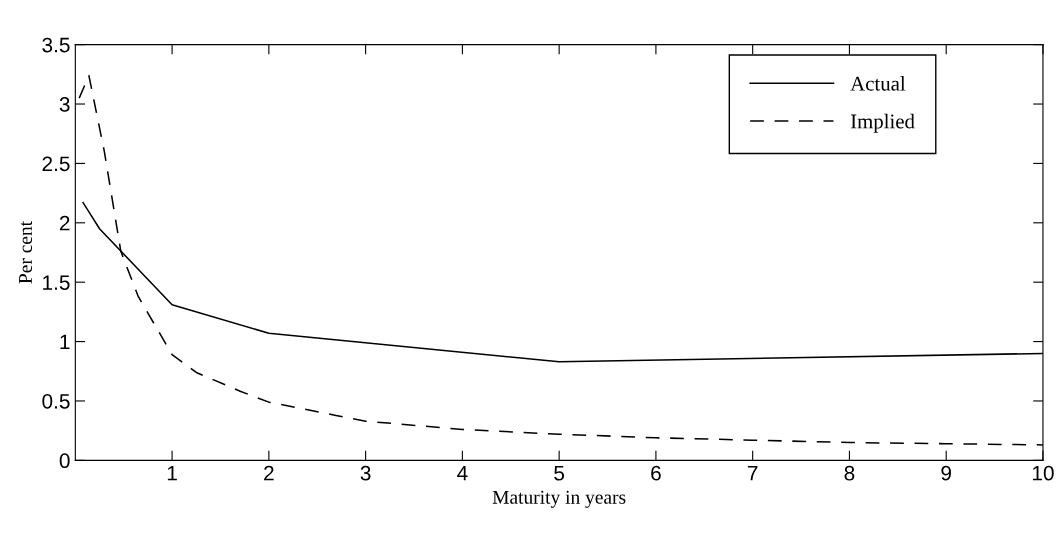  I want to click on y-tick-label: 1, so click(65, 342).